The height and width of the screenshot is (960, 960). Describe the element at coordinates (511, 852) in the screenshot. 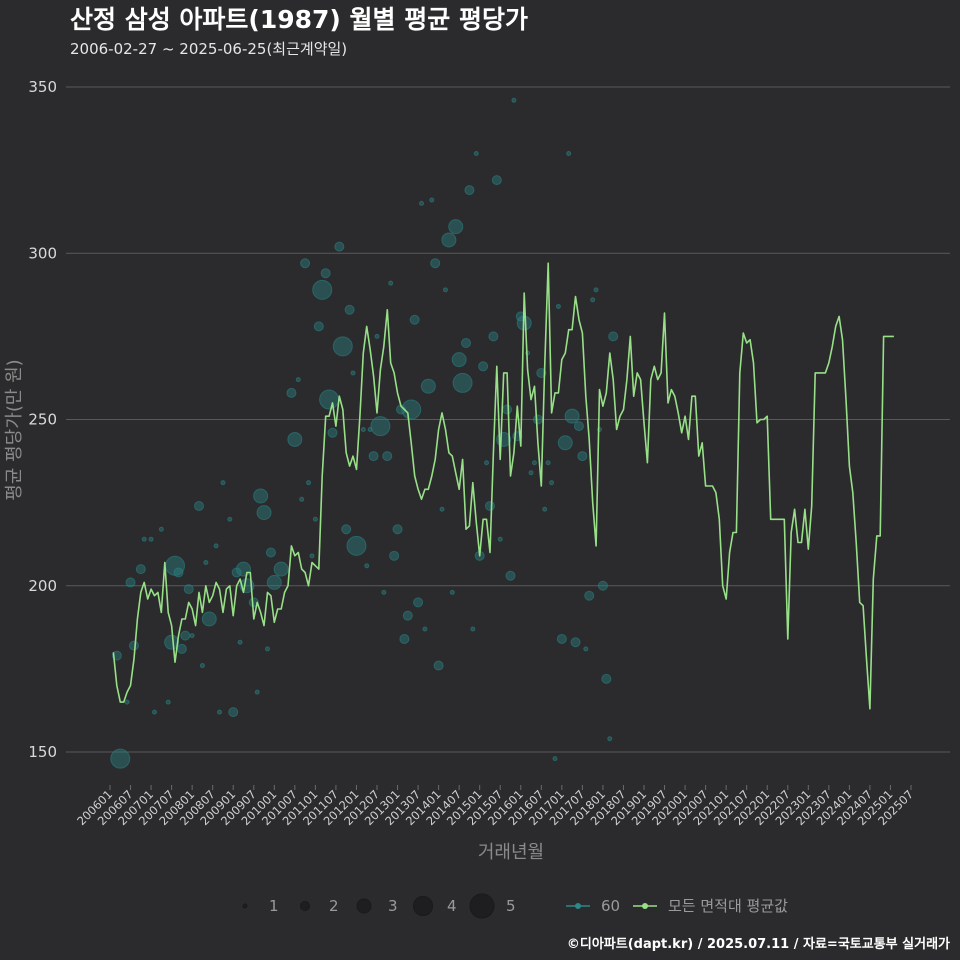

I see `x-axis-label: 거래년월` at that location.